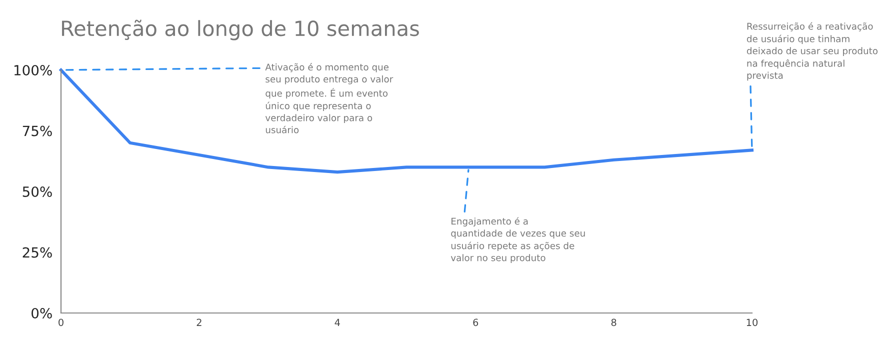 The image size is (886, 338). I want to click on x-tick-label: 8, so click(613, 322).